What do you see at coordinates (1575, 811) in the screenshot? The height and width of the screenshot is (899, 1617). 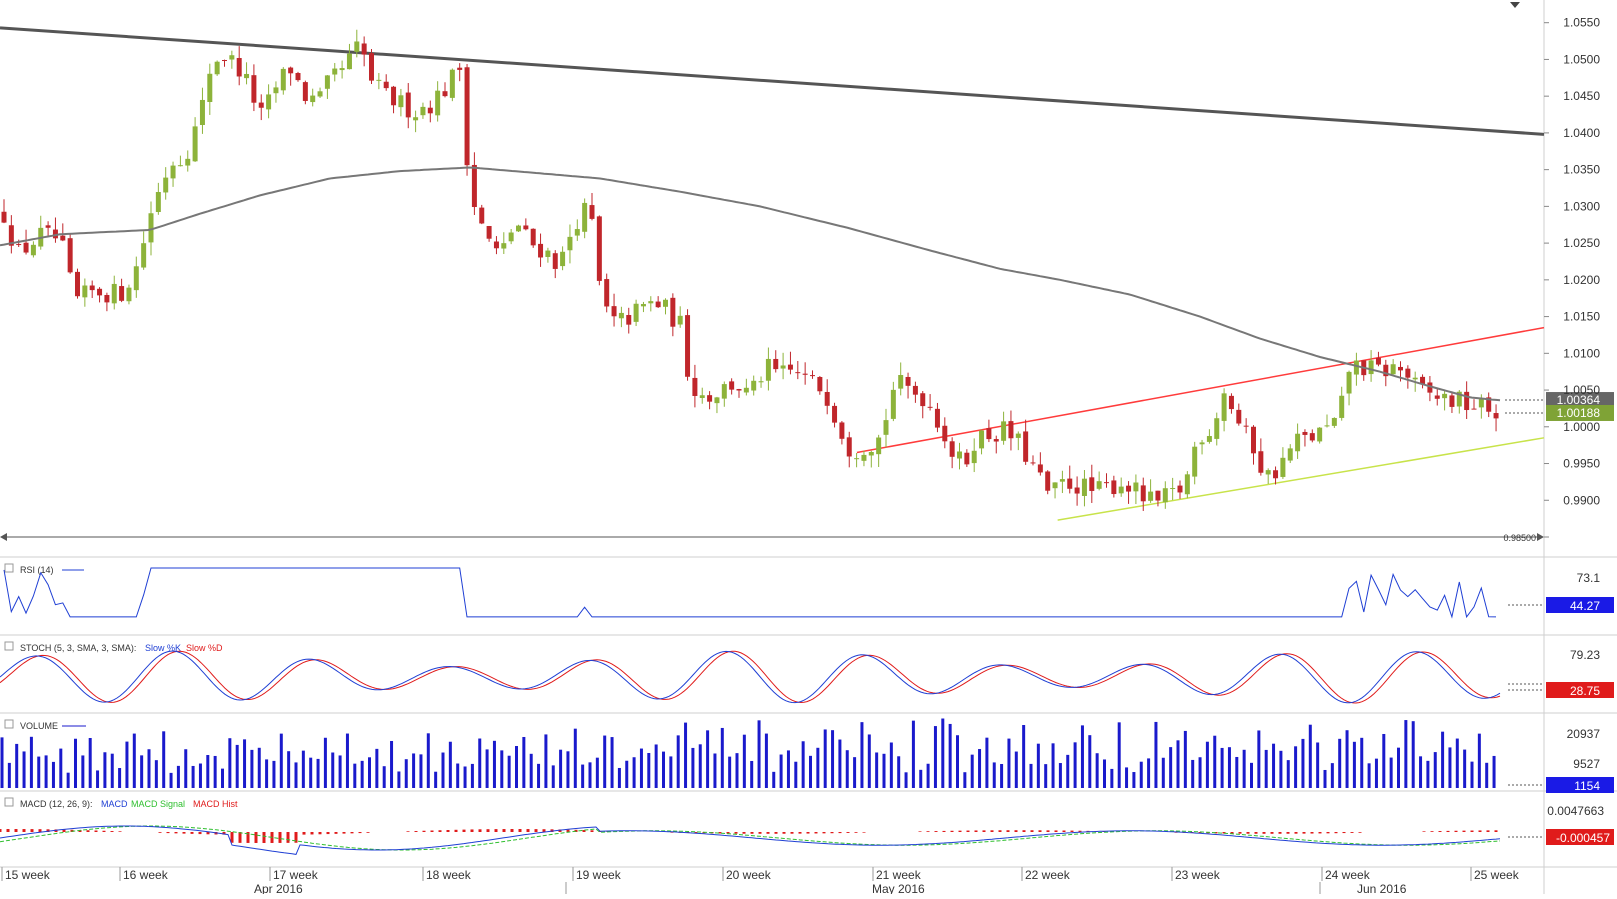 I see `macd-tick: 0.0047663` at bounding box center [1575, 811].